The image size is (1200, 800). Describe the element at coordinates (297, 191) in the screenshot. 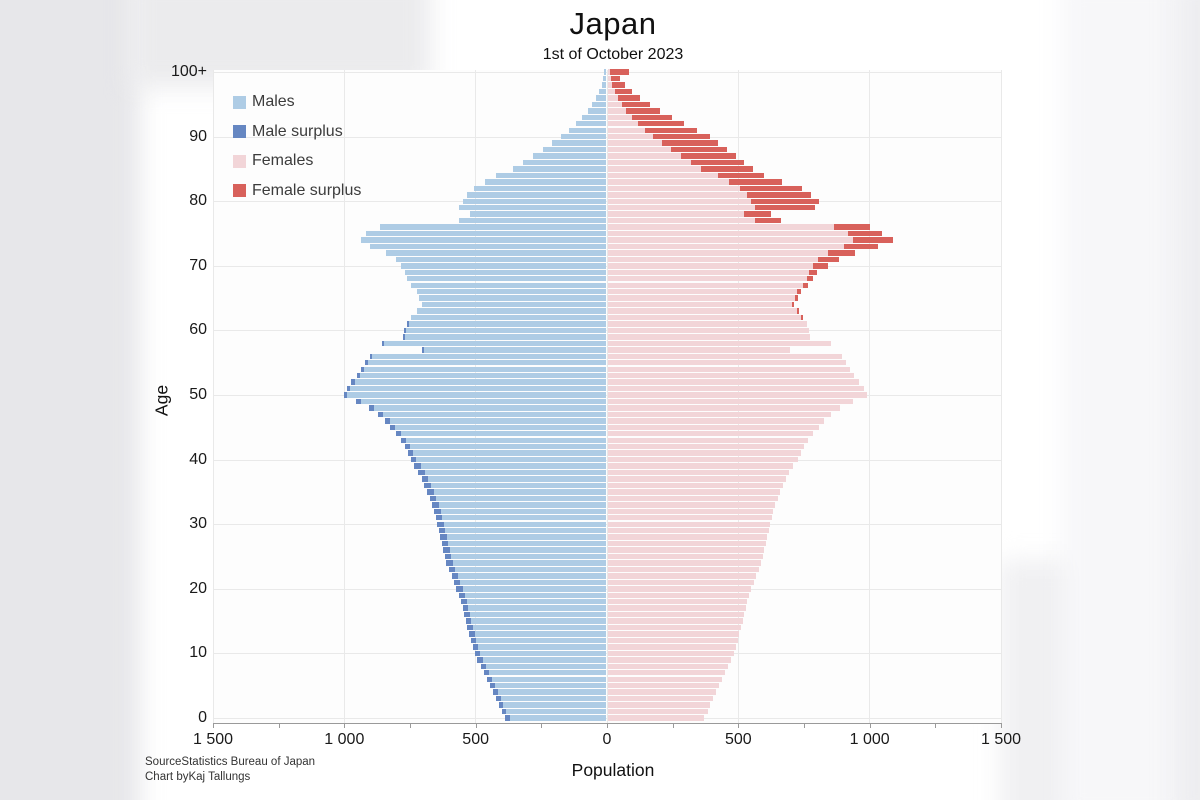

I see `legend-item-female-surplus: Female surplus` at that location.